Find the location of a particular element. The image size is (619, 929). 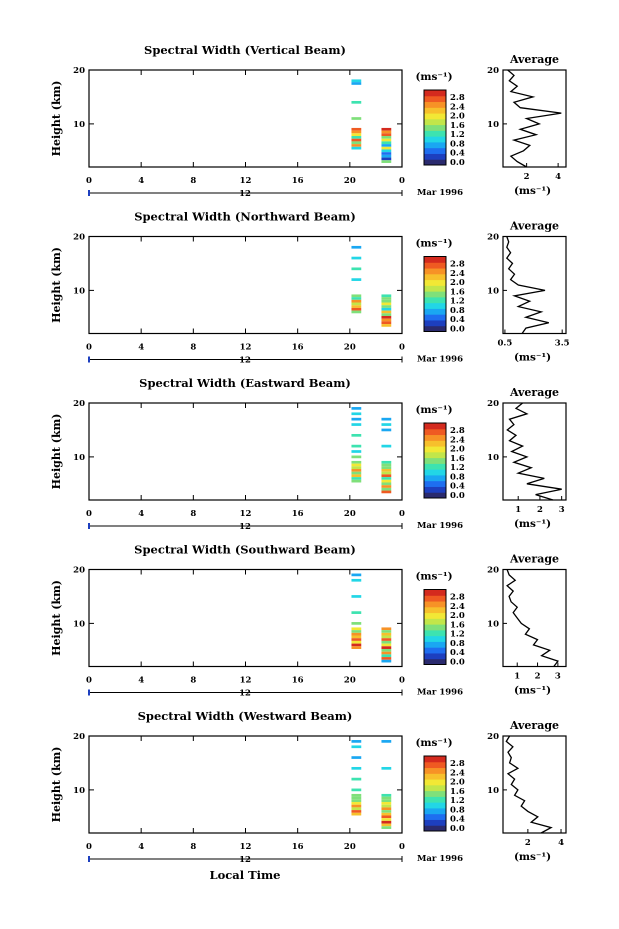

average-x-tick-label: 1 is located at coordinates (518, 510).